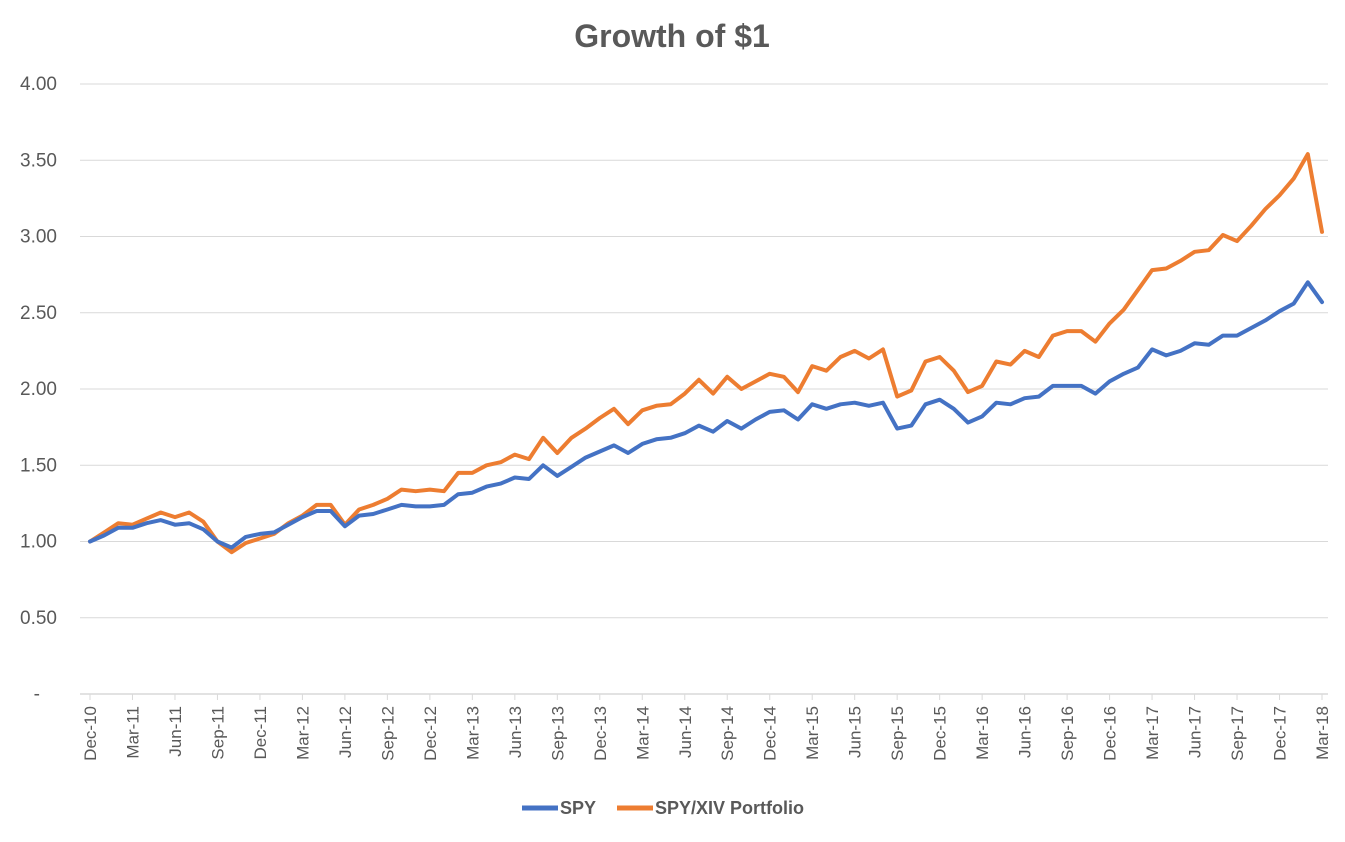  Describe the element at coordinates (1280, 733) in the screenshot. I see `x-tick-label: Dec-17` at that location.